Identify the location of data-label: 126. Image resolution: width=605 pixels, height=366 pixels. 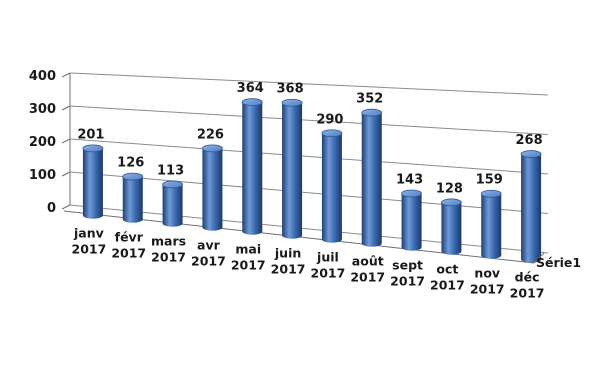
(130, 163).